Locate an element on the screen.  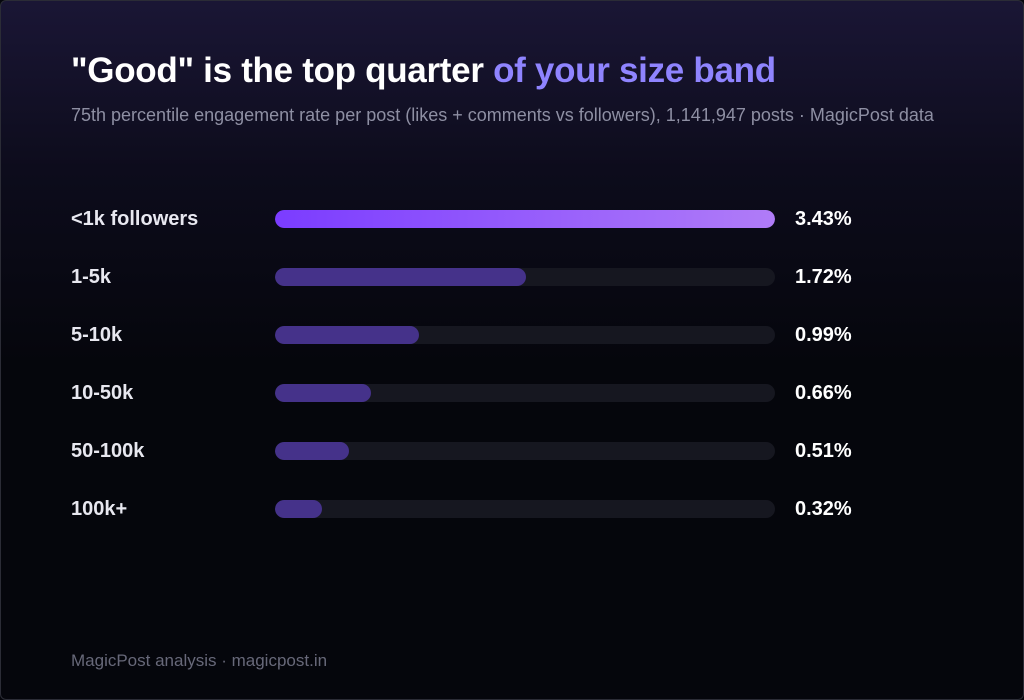
bar-row: 1-5k 1.72% is located at coordinates (512, 277).